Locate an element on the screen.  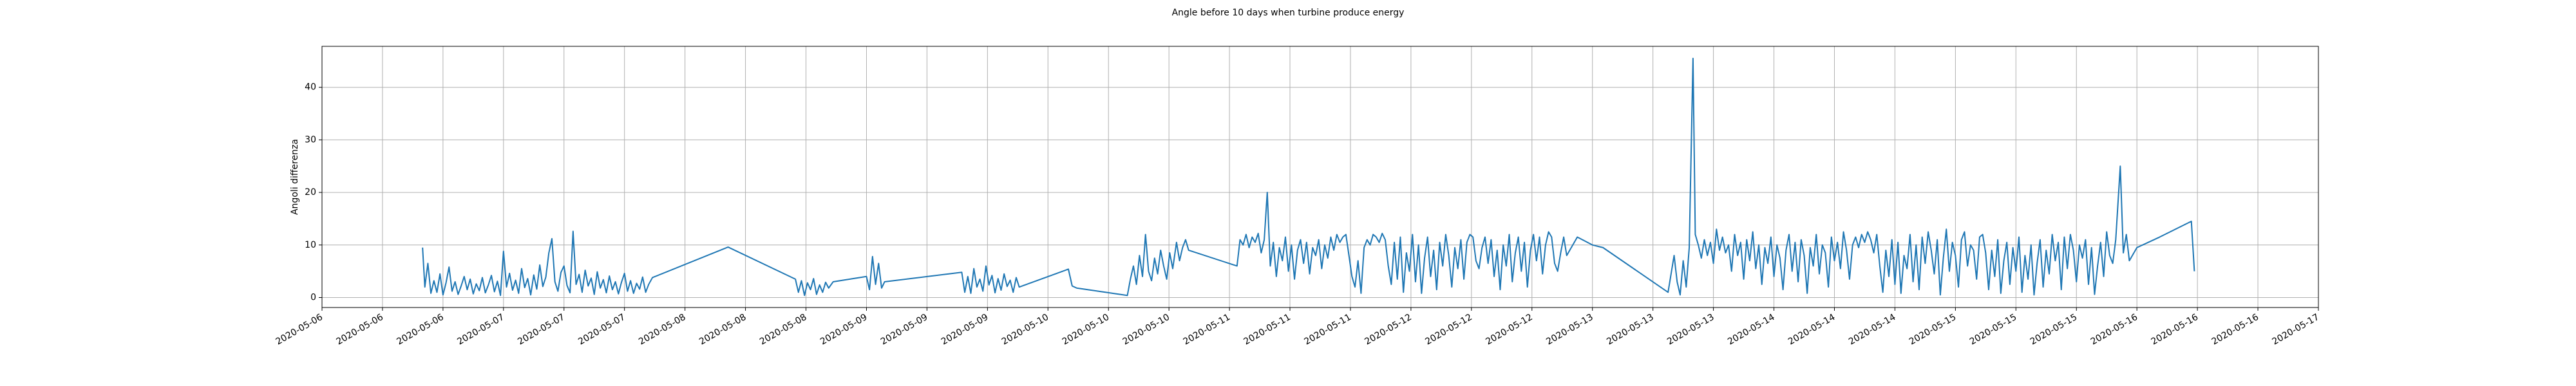
y-tick-label: 30 is located at coordinates (310, 139).